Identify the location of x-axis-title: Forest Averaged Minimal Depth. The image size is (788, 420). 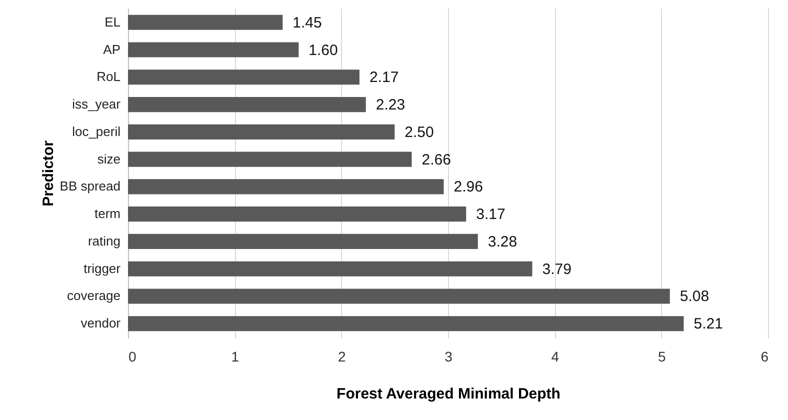
(448, 394).